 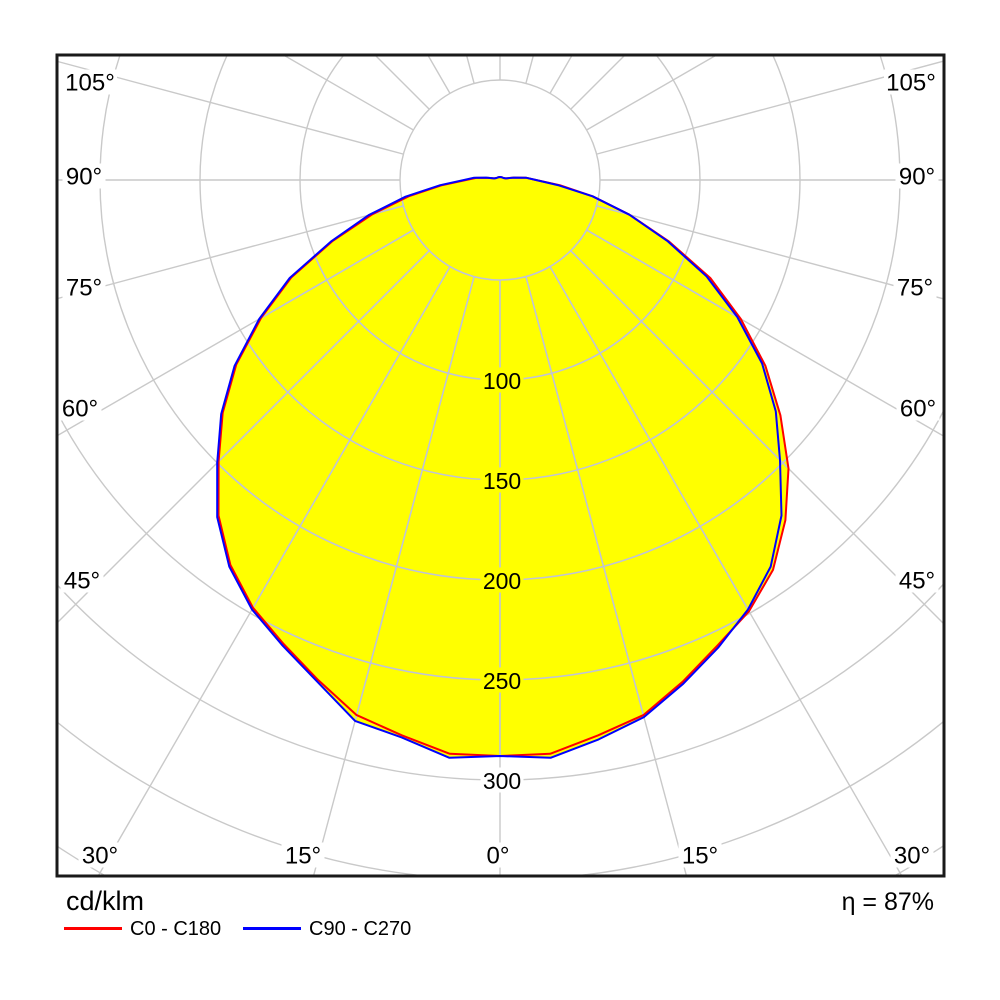 I want to click on radial-label: 150, so click(x=502, y=481).